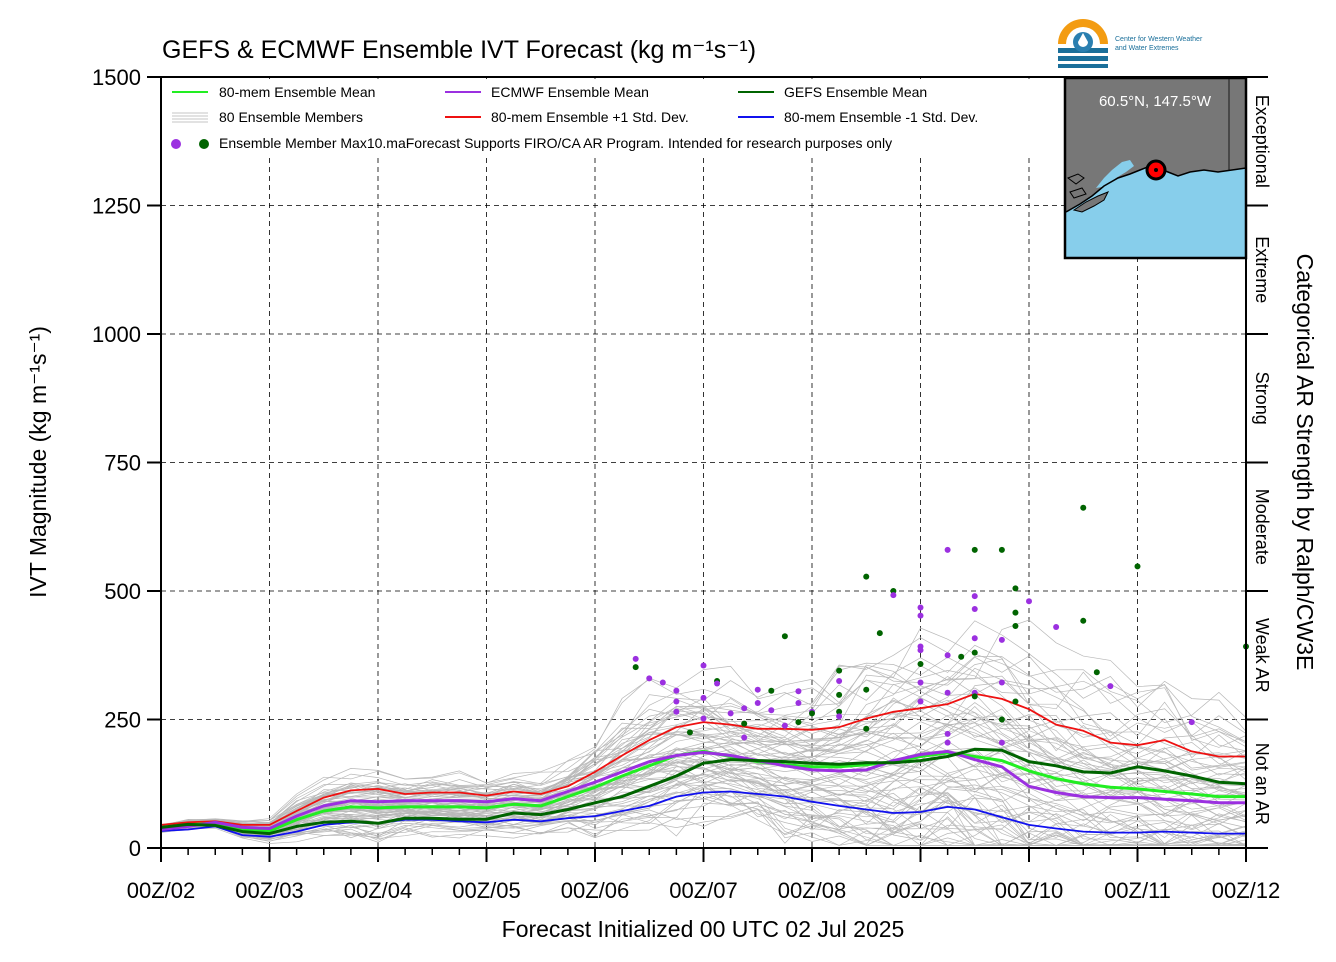  Describe the element at coordinates (161, 890) in the screenshot. I see `x-tick-label: 00Z/02` at that location.